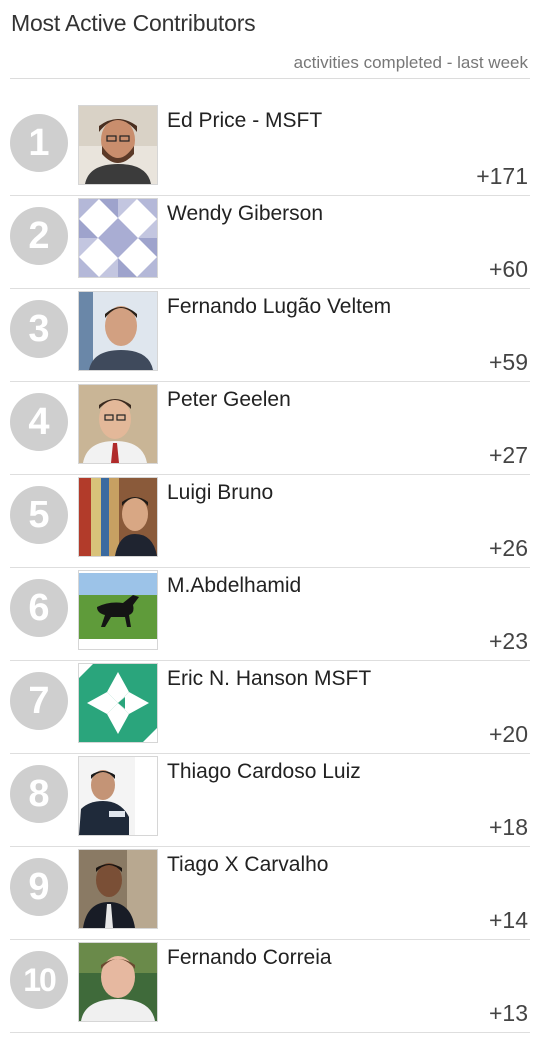 This screenshot has height=1056, width=550. What do you see at coordinates (508, 1013) in the screenshot?
I see `activity-score: +13` at bounding box center [508, 1013].